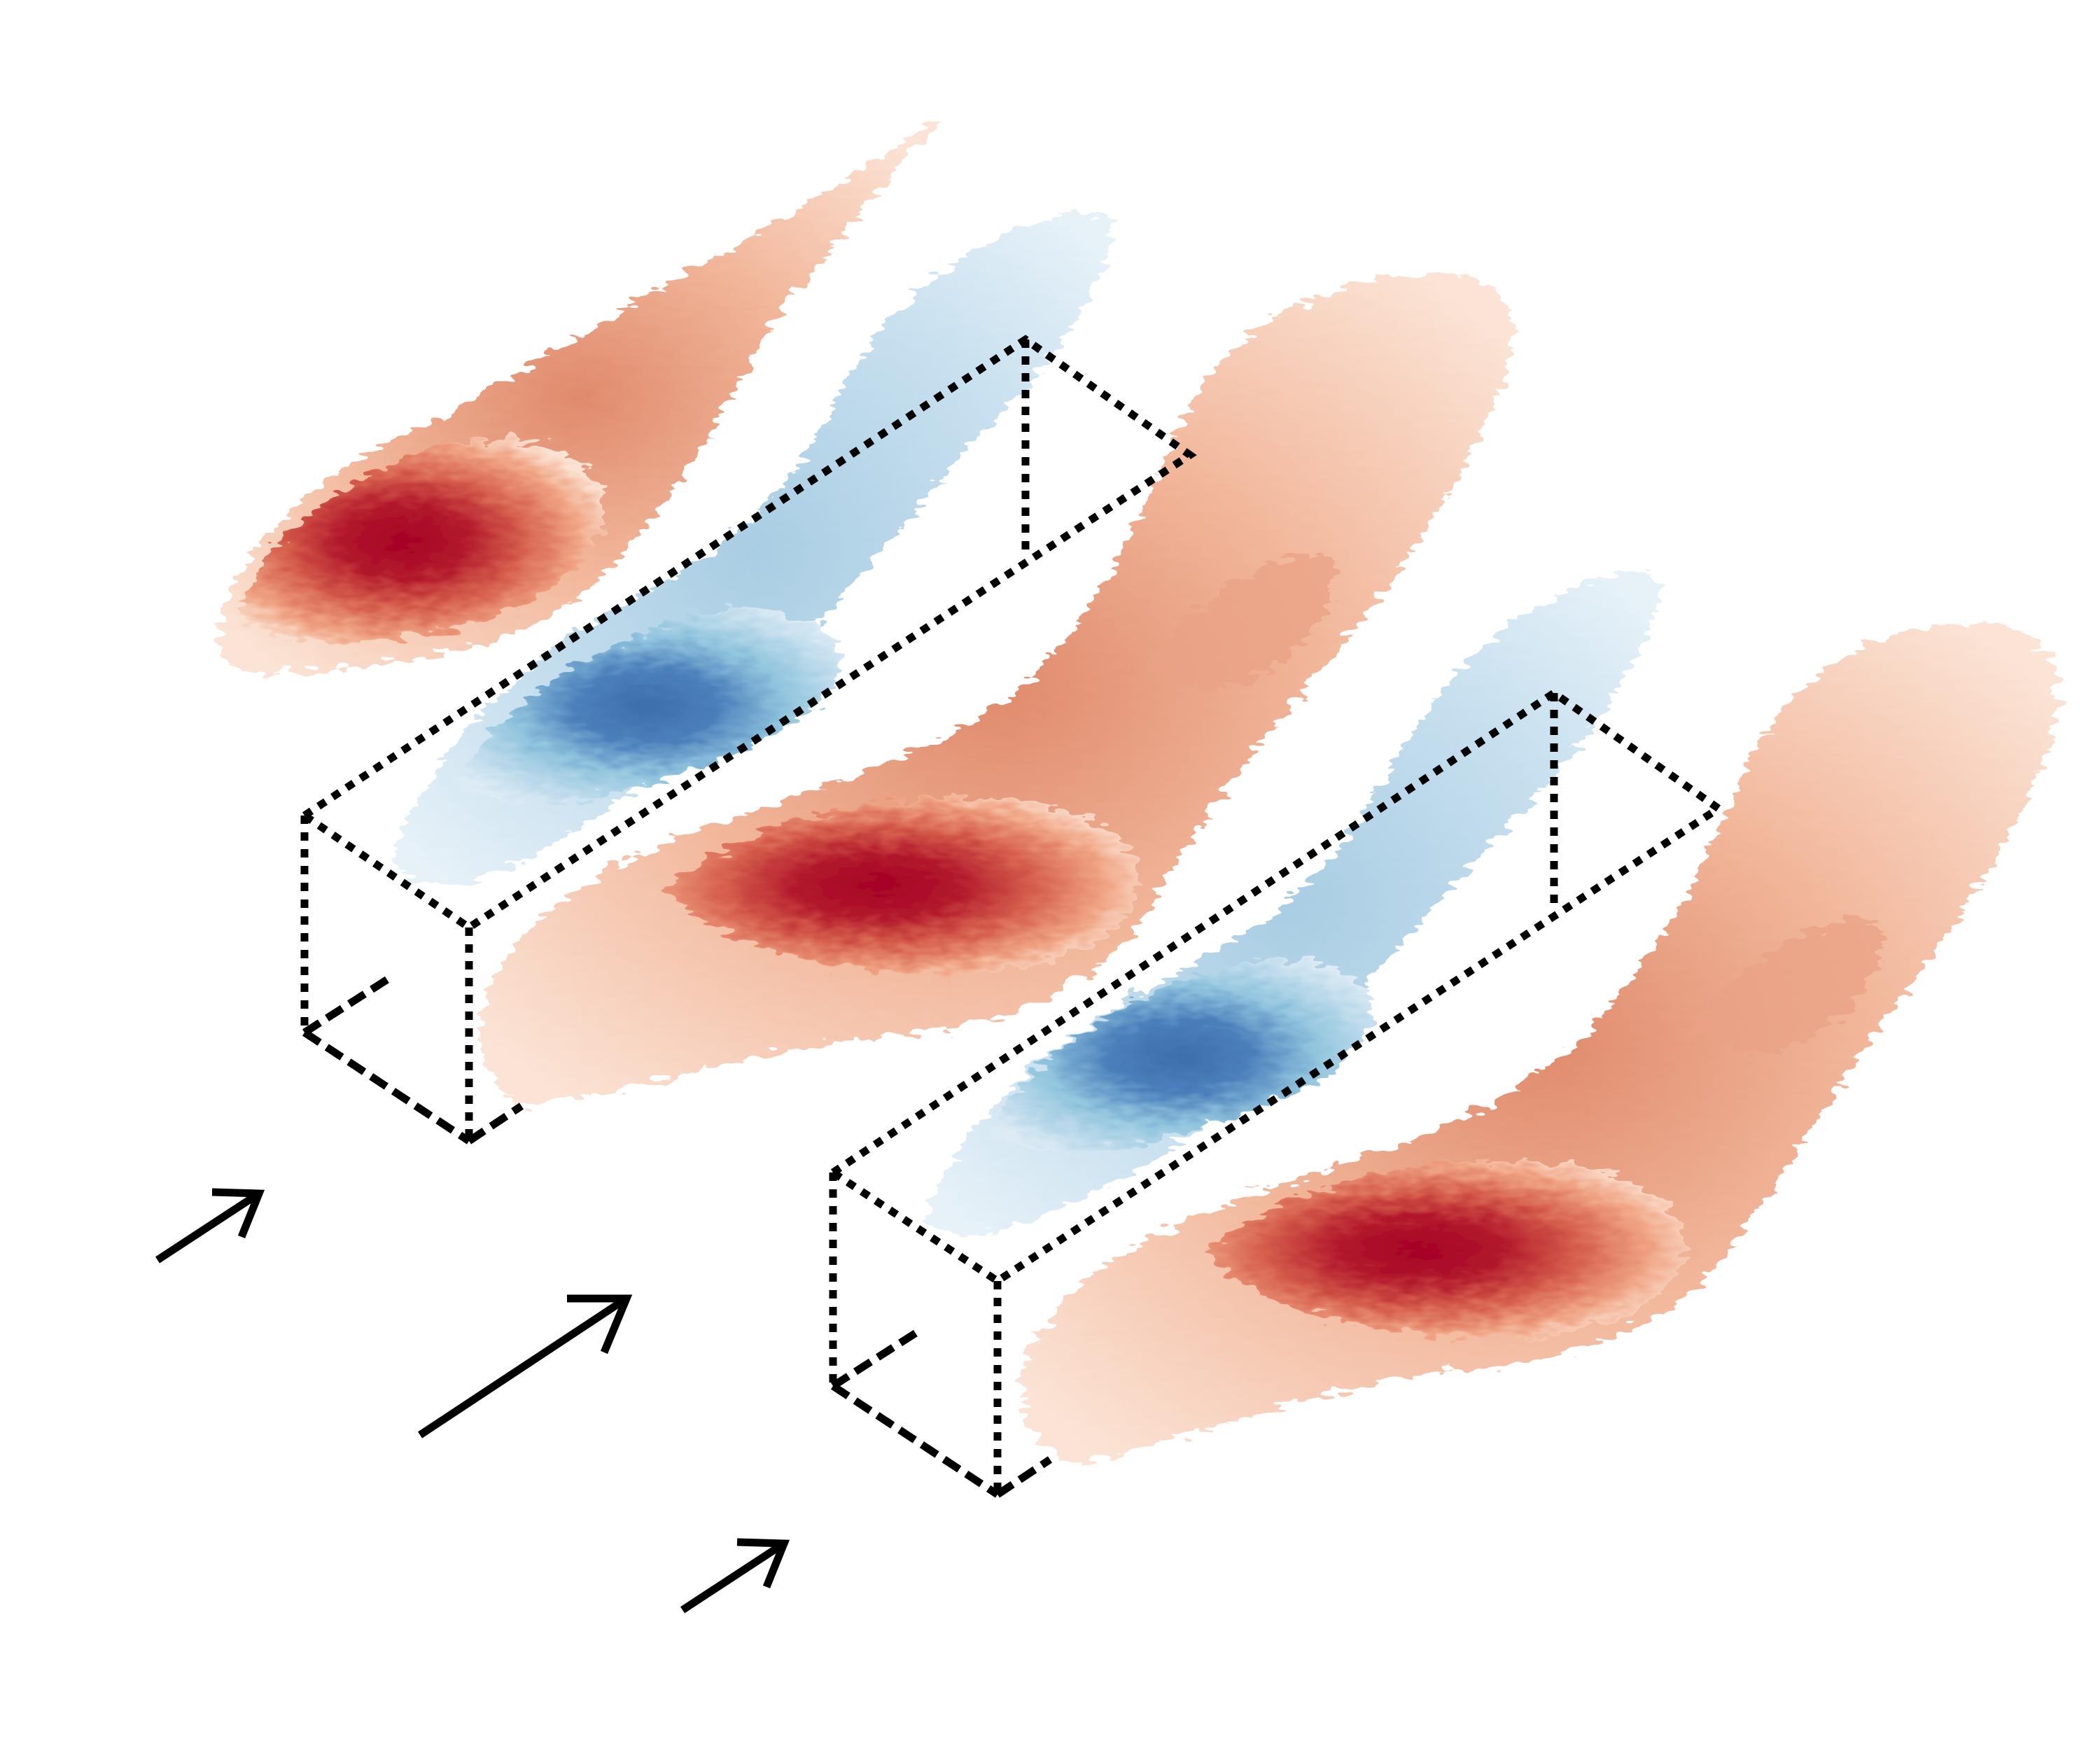 The width and height of the screenshot is (2100, 1750). I want to click on box-2-bottom-front-edge, so click(915, 1440).